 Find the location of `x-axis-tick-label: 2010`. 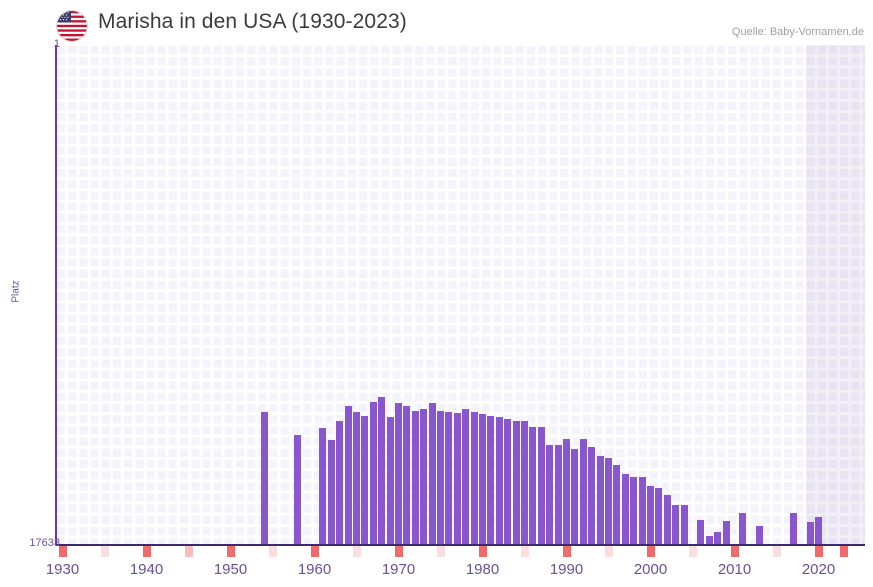

x-axis-tick-label: 2010 is located at coordinates (734, 569).